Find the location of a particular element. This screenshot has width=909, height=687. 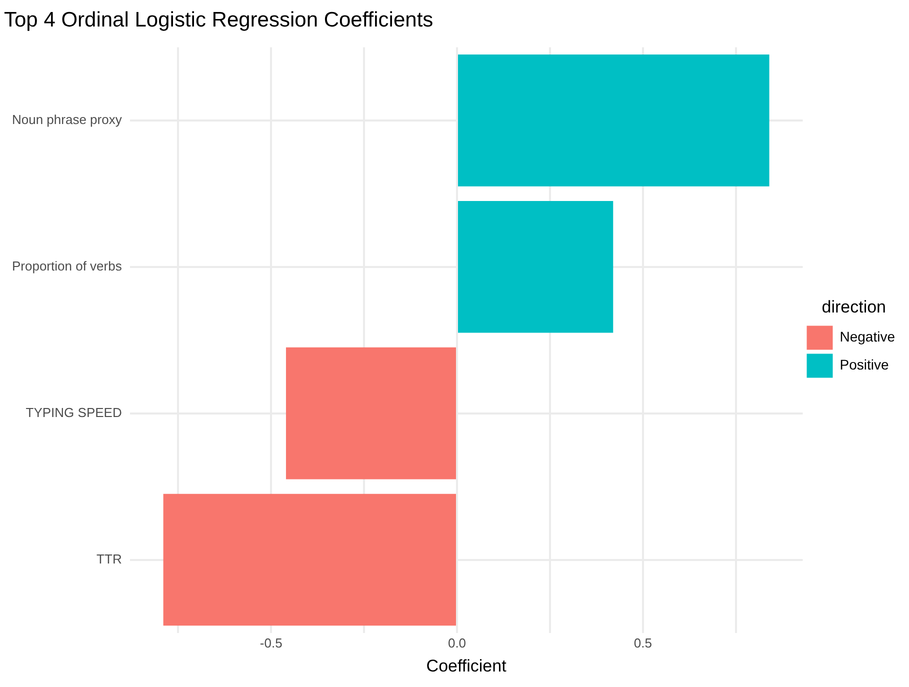

y-tick-label: TTR is located at coordinates (109, 558).